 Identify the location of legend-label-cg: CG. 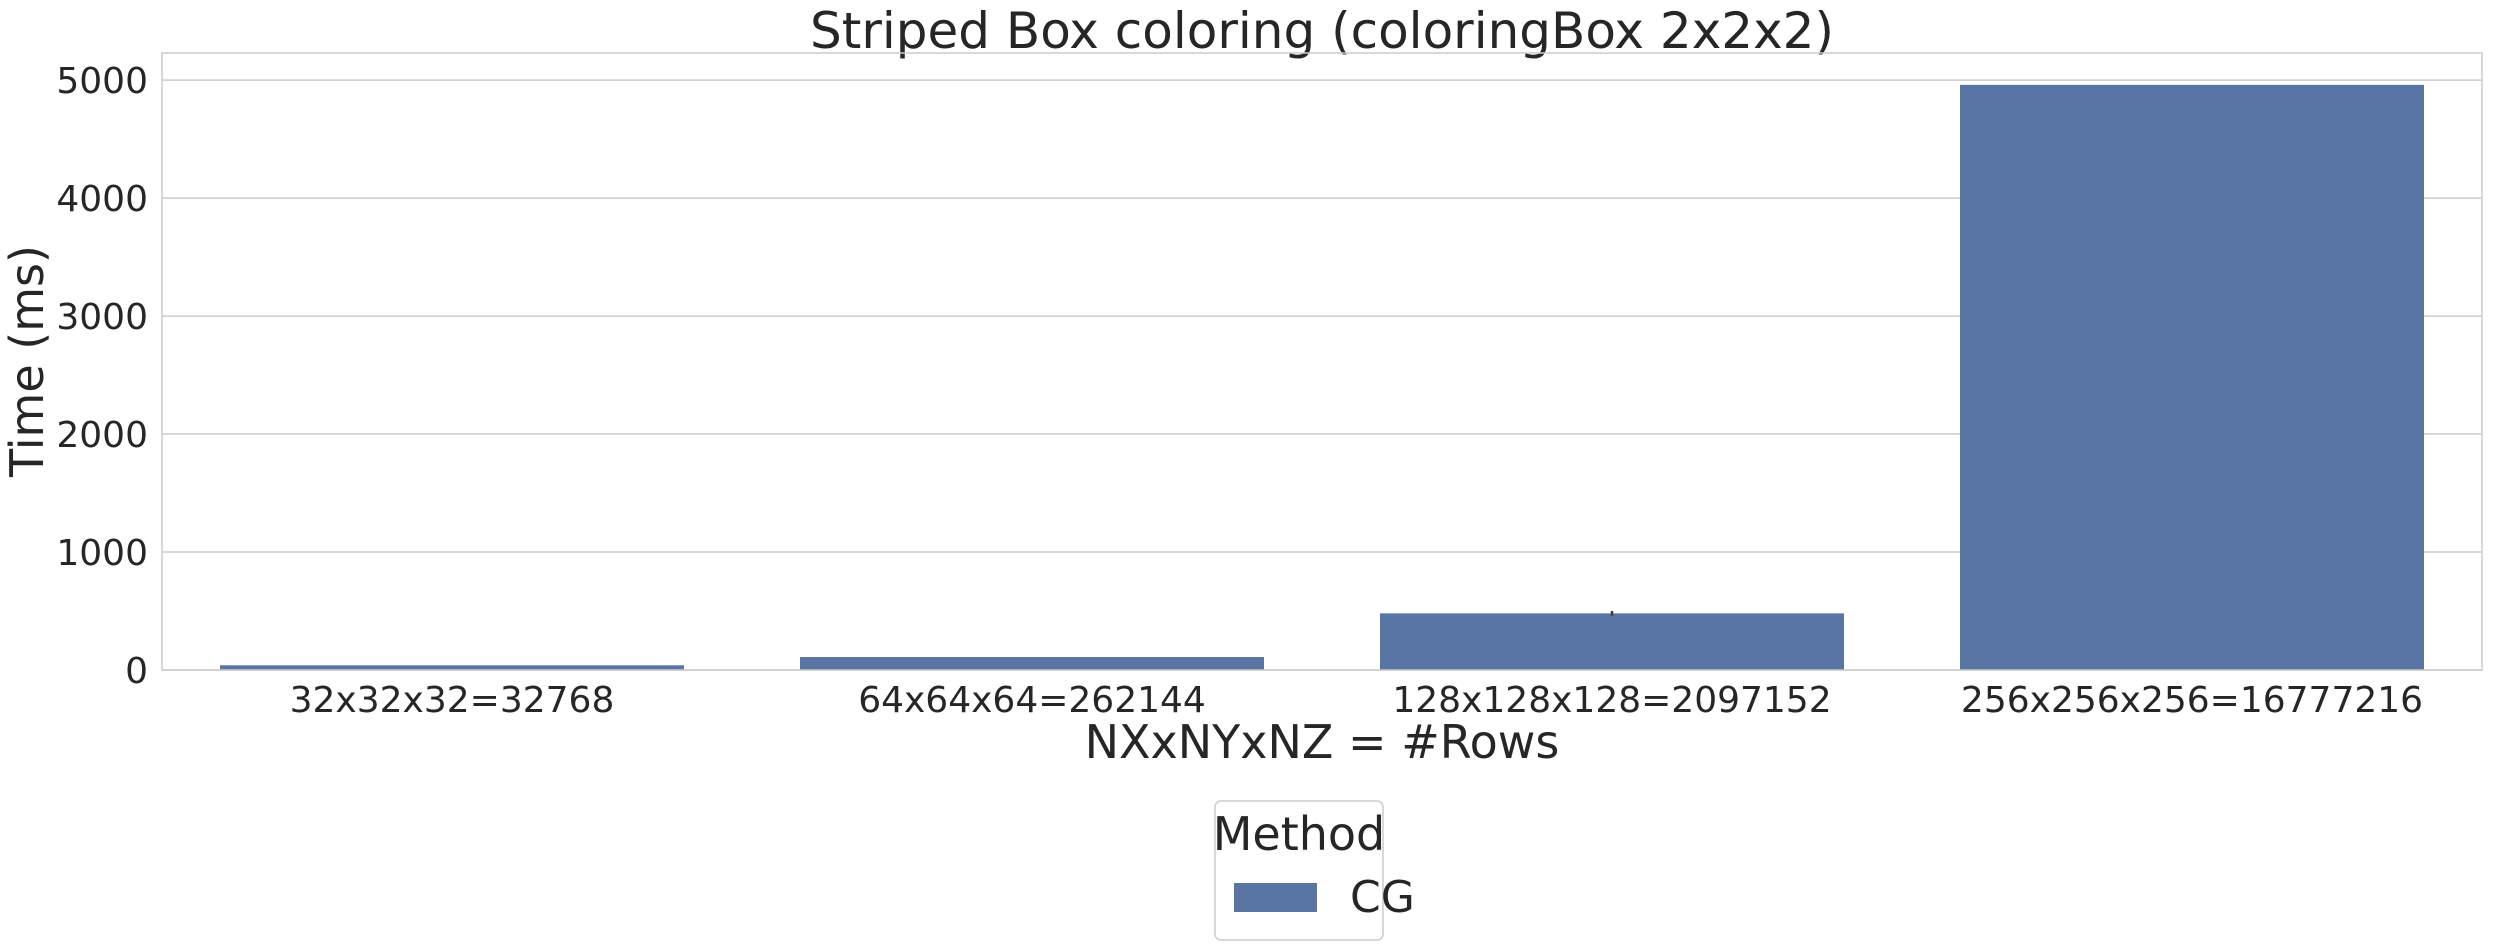
(1382, 897).